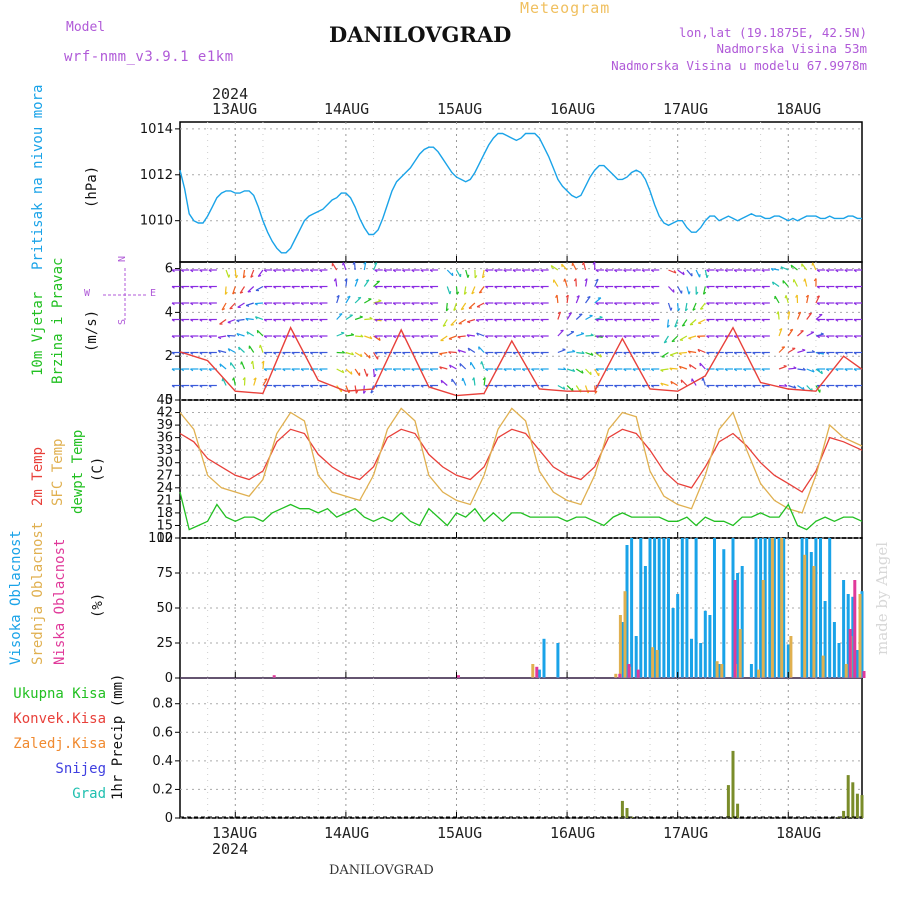  What do you see at coordinates (153, 293) in the screenshot?
I see `compass-e-label: E` at bounding box center [153, 293].